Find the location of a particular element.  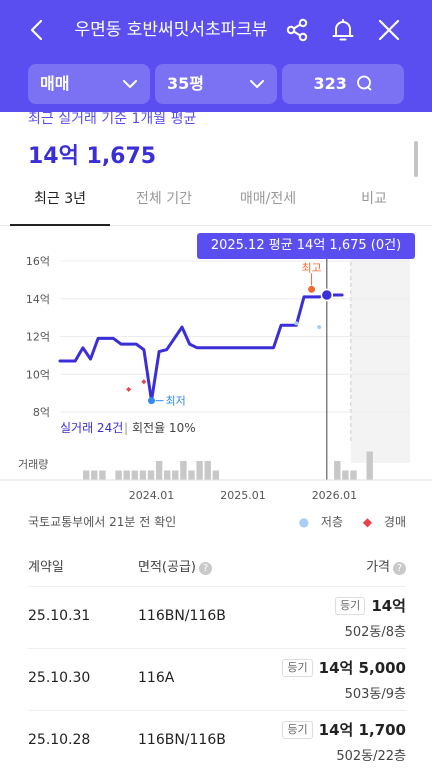

period-tabs: 최근 3년 전체 기간 매매/전세 비교 is located at coordinates (216, 203).